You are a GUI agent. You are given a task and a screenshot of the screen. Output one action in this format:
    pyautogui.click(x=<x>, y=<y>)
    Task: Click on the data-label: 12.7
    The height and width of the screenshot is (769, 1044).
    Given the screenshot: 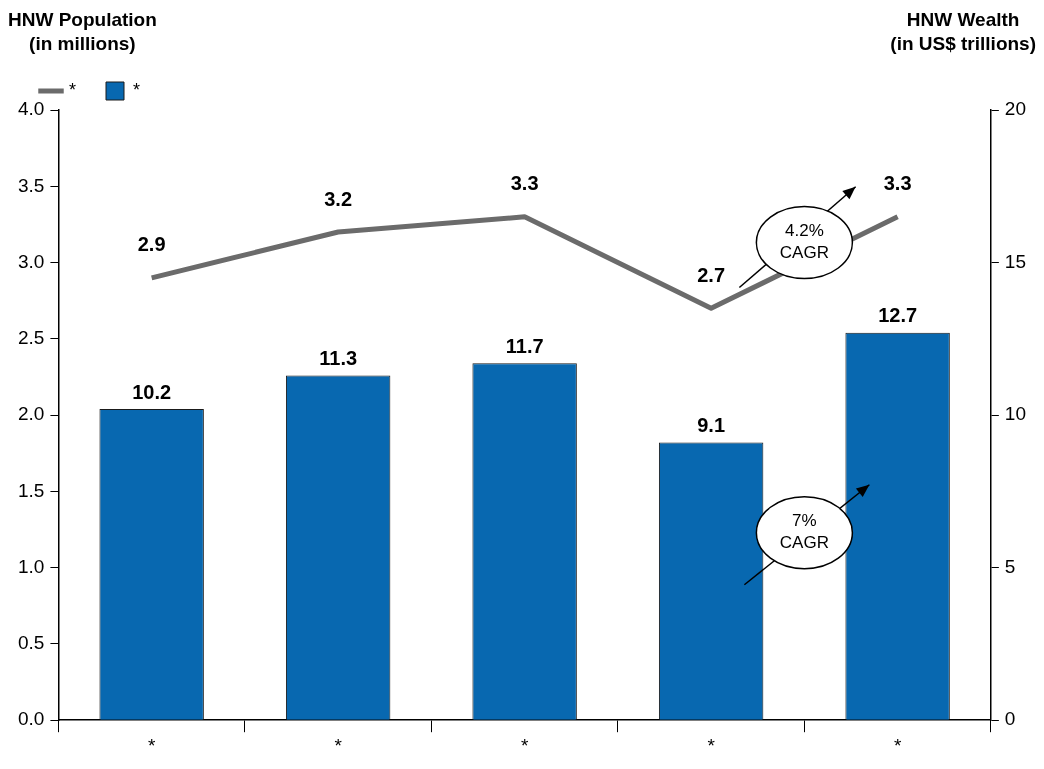 What is the action you would take?
    pyautogui.click(x=898, y=315)
    